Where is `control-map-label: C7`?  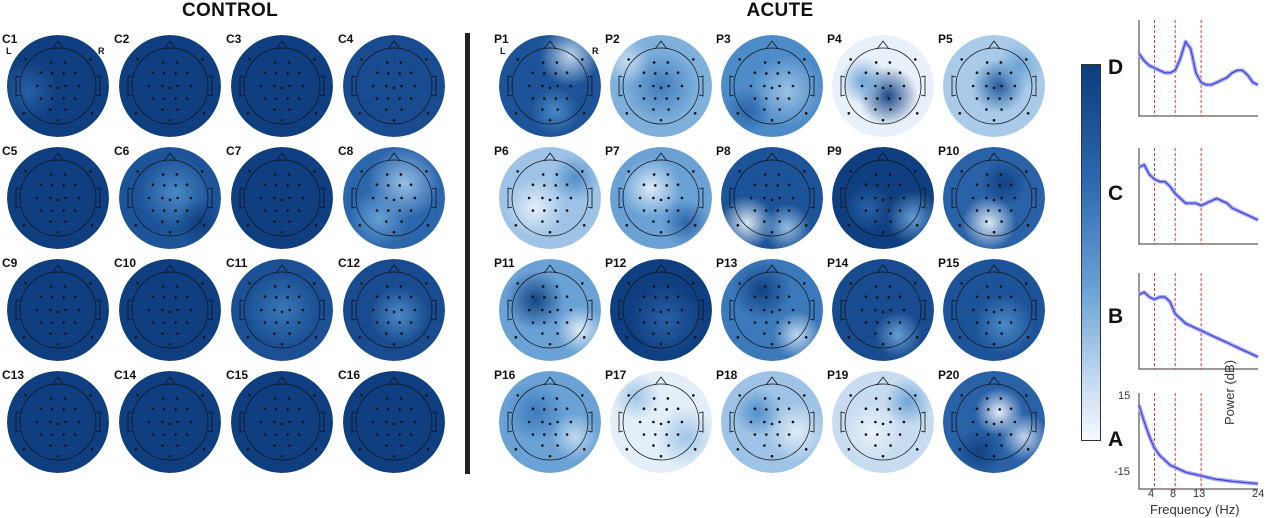
control-map-label: C7 is located at coordinates (234, 151).